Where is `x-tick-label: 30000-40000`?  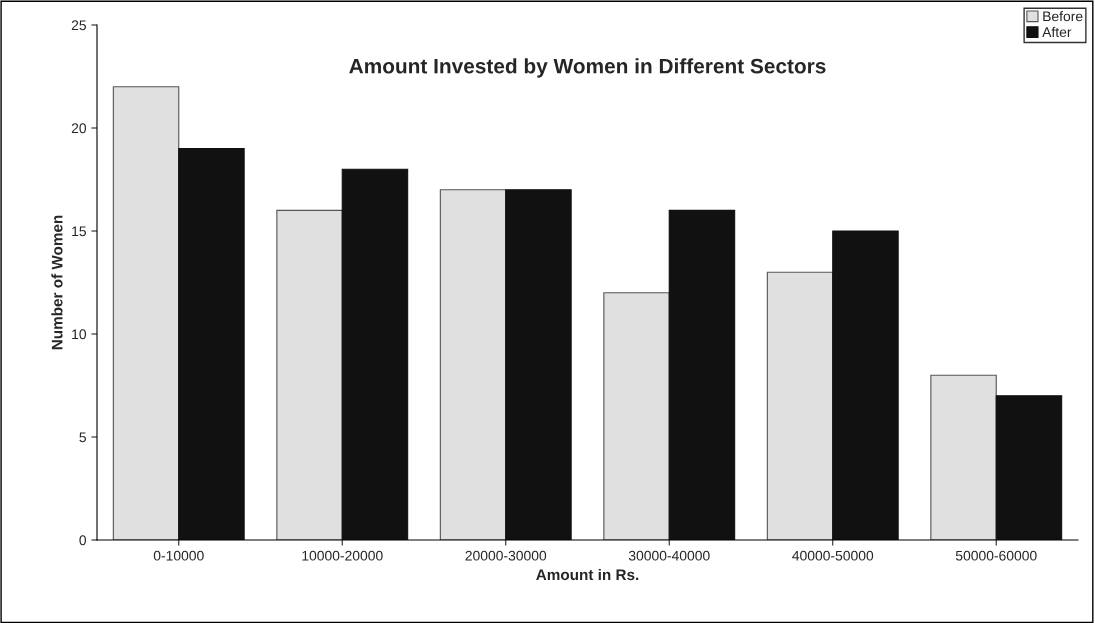 x-tick-label: 30000-40000 is located at coordinates (669, 555).